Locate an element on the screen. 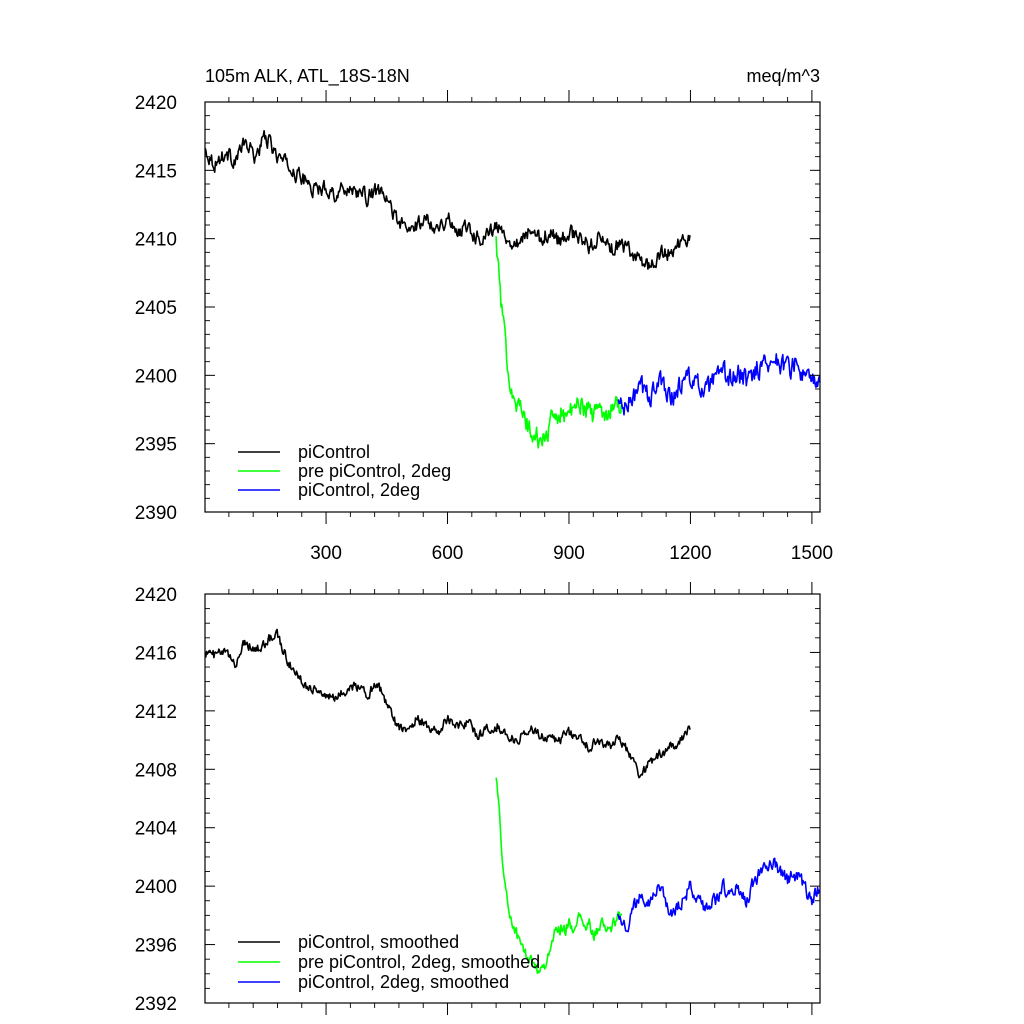  y-tick-label: 2396 is located at coordinates (156, 946).